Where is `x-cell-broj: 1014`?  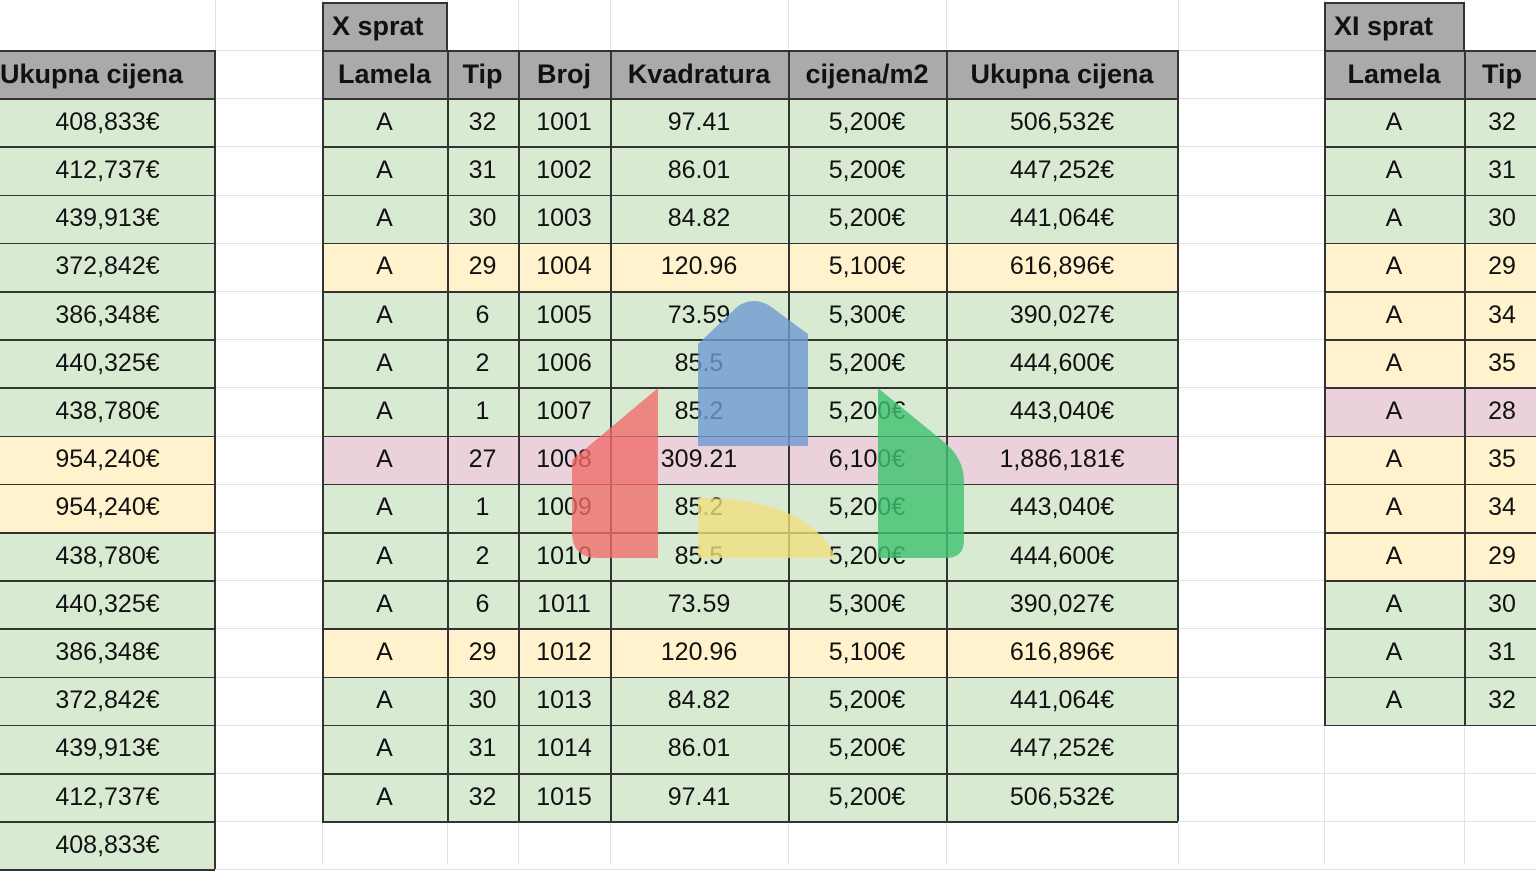
x-cell-broj: 1014 is located at coordinates (564, 748).